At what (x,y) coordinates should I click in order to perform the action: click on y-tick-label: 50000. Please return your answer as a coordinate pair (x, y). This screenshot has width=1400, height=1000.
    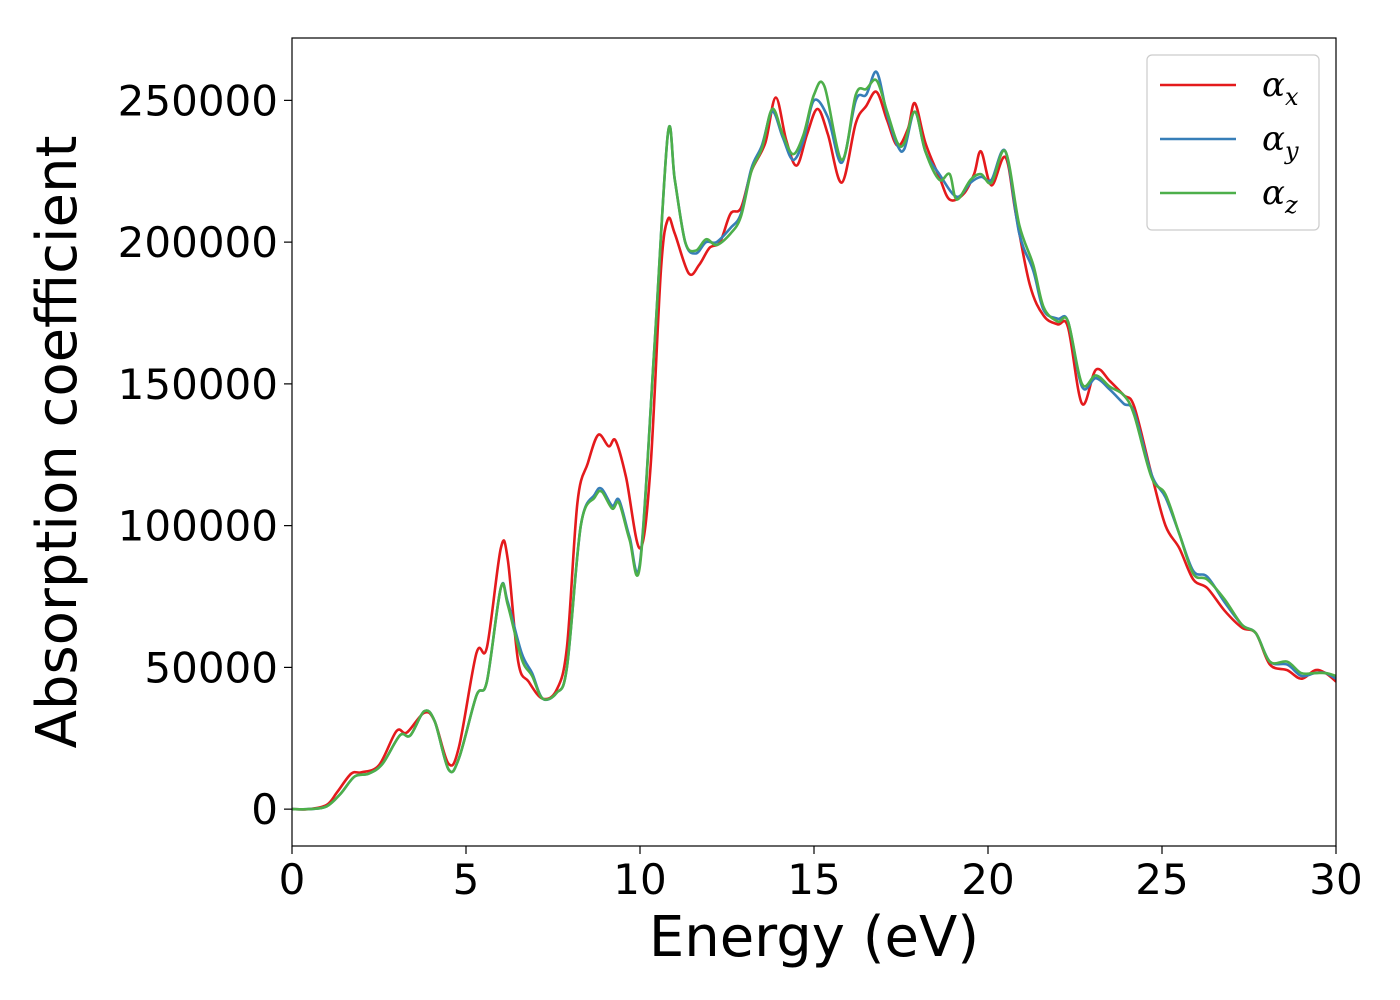
    Looking at the image, I should click on (211, 667).